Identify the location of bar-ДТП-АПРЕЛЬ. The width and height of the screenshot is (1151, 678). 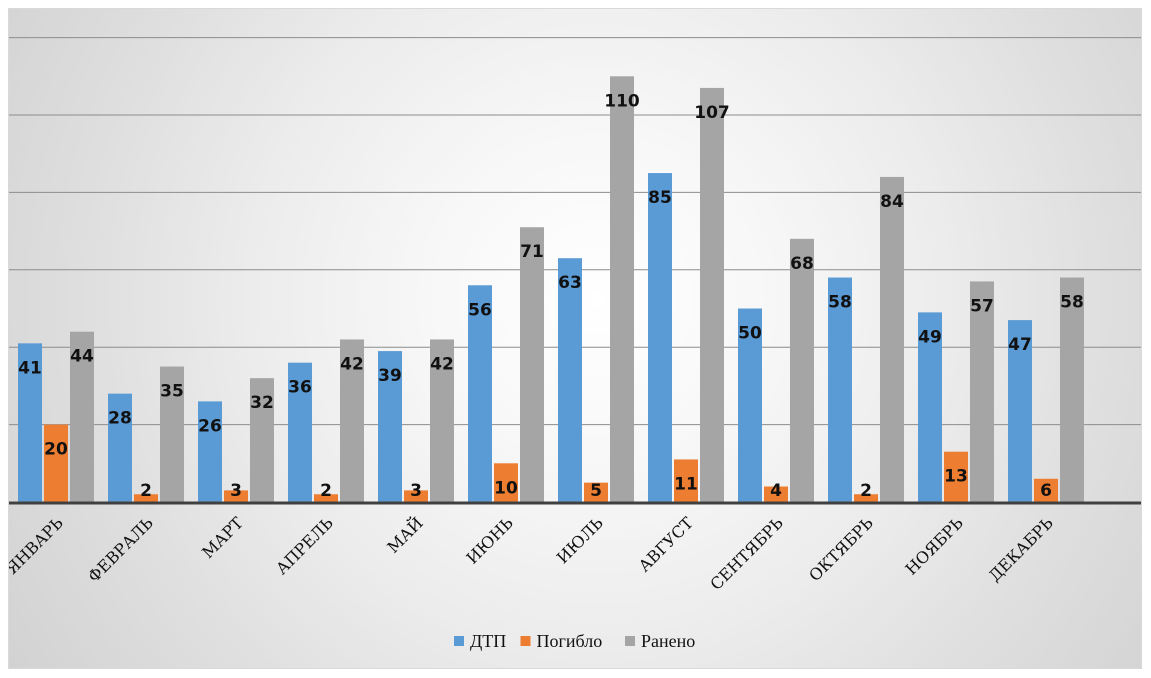
(300, 432).